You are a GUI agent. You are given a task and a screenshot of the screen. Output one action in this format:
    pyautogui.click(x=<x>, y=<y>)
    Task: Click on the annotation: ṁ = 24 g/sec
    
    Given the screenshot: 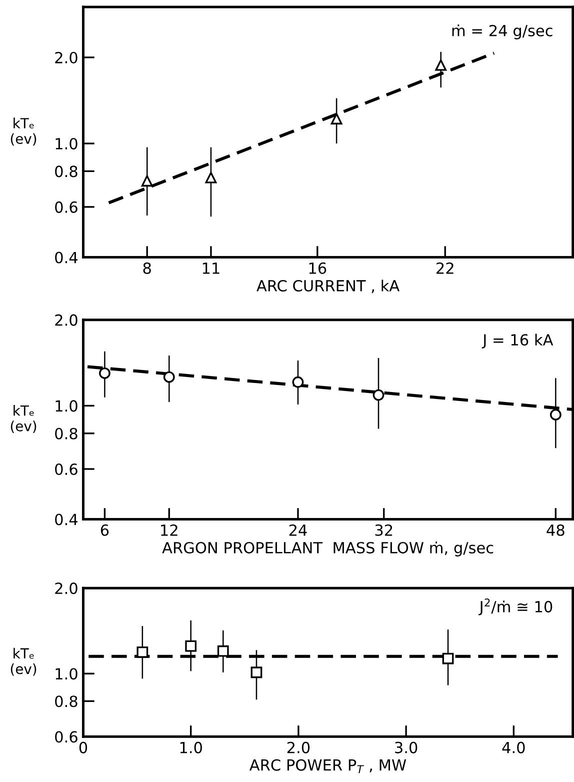 What is the action you would take?
    pyautogui.click(x=502, y=32)
    